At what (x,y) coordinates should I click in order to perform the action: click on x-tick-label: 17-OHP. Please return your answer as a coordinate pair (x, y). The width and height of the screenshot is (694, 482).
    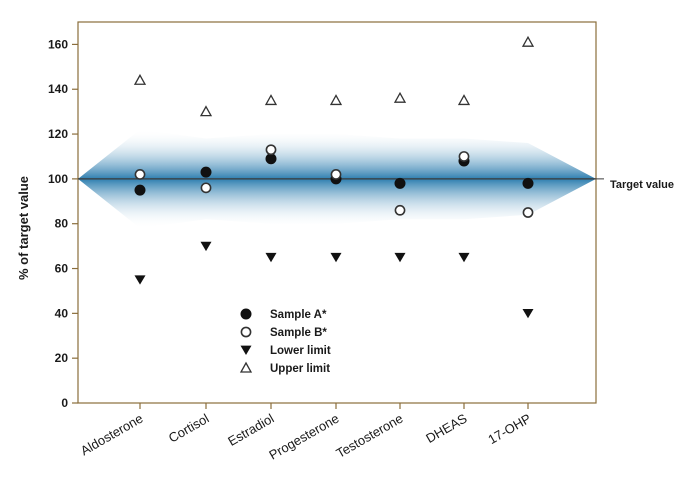
    Looking at the image, I should click on (509, 429).